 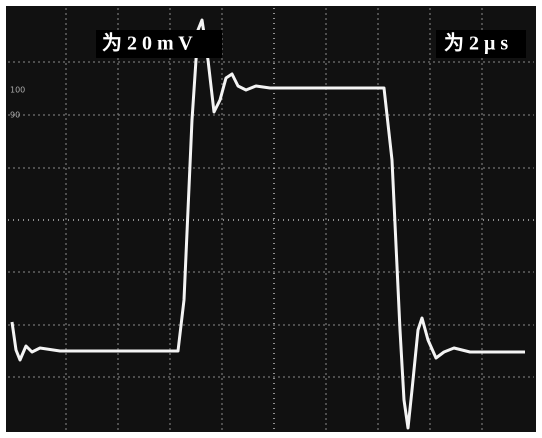 I want to click on marker-label: 100, so click(x=17, y=90).